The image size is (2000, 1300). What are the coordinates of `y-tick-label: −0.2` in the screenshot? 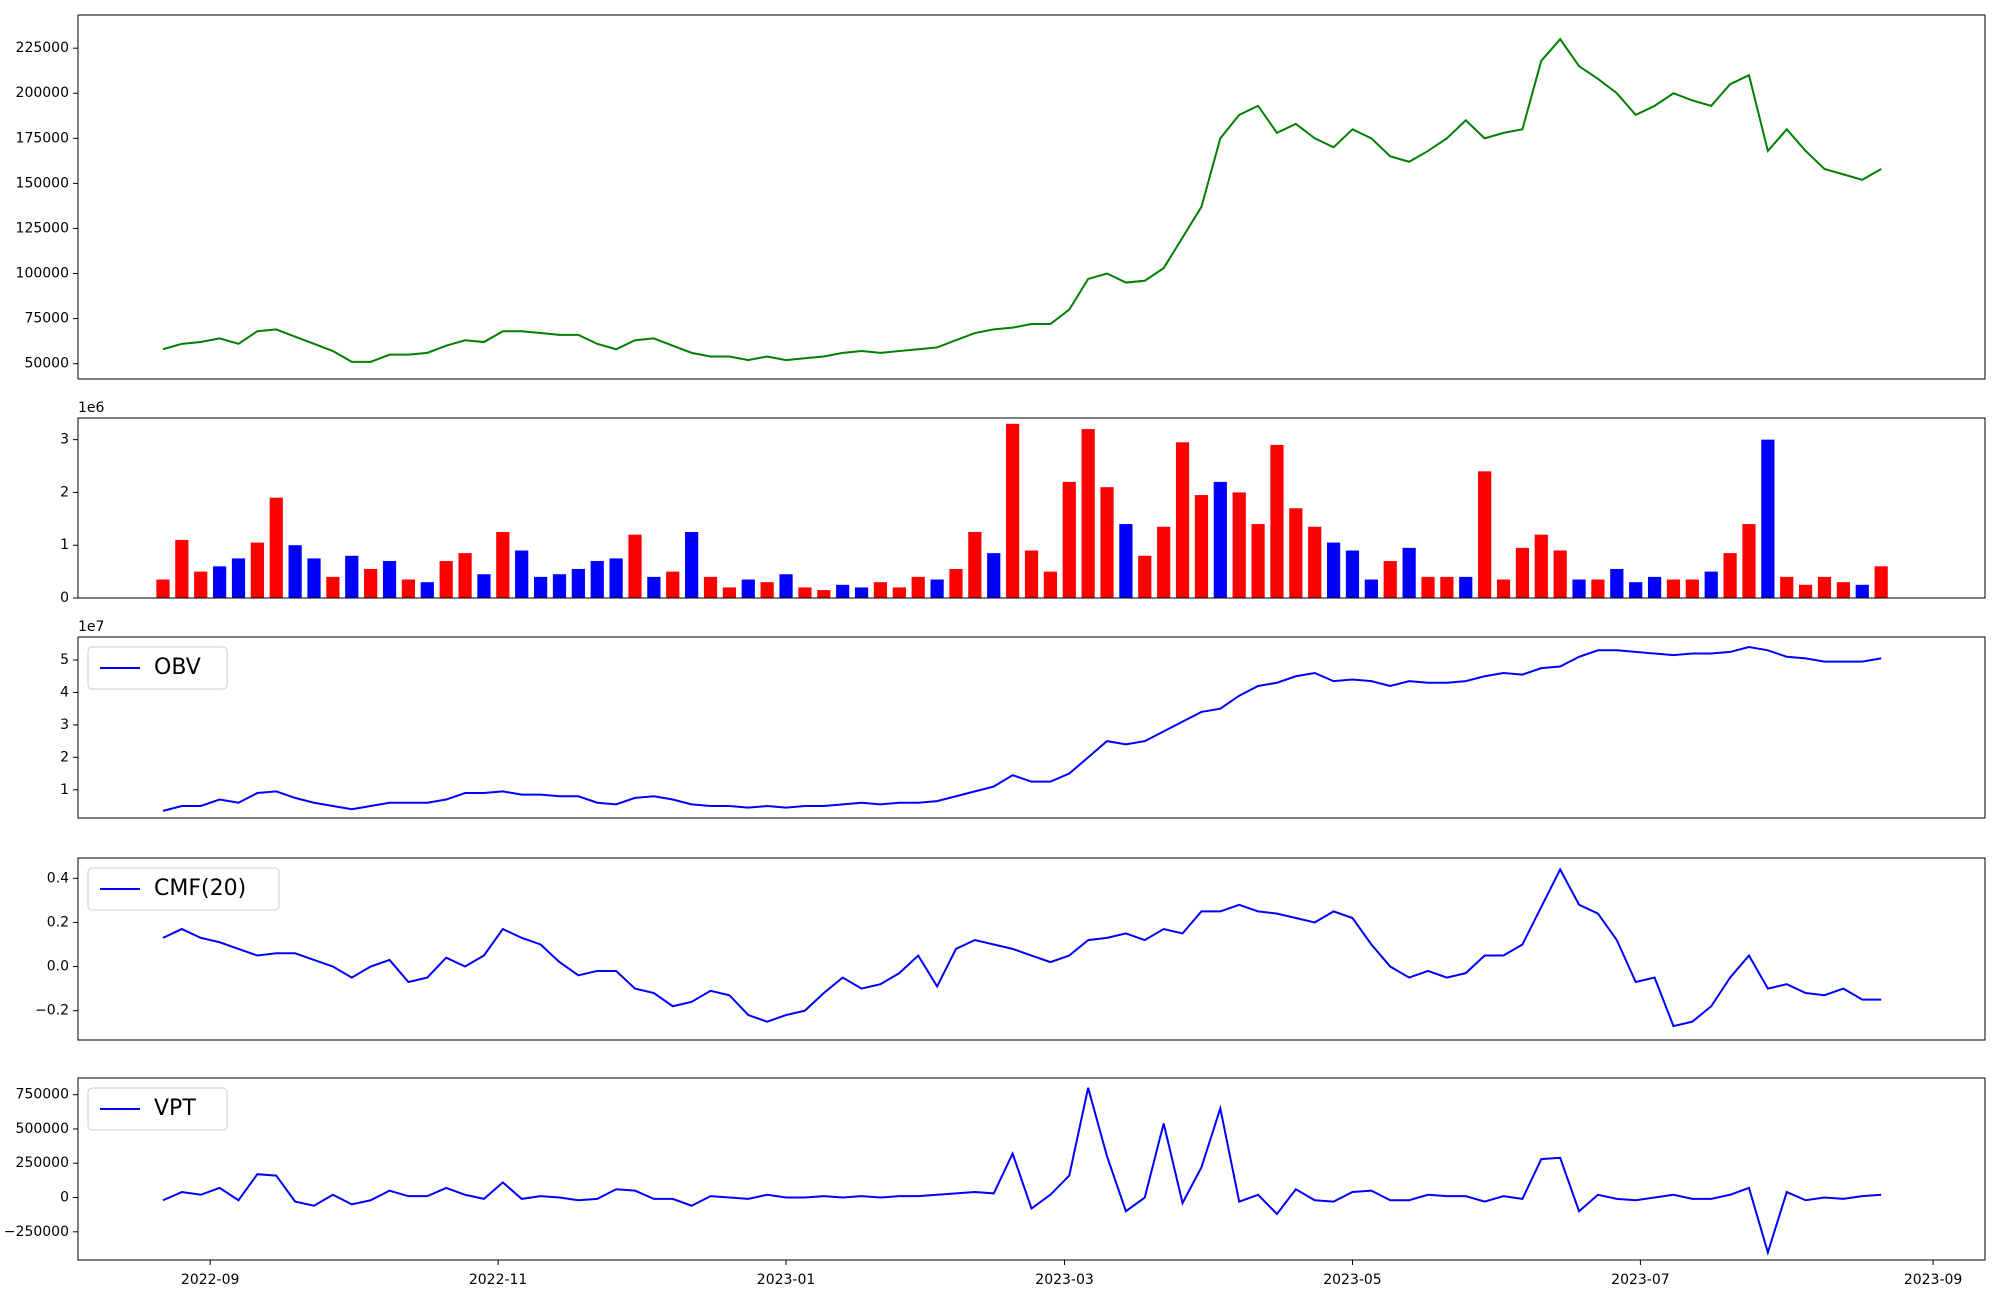 It's located at (52, 1011).